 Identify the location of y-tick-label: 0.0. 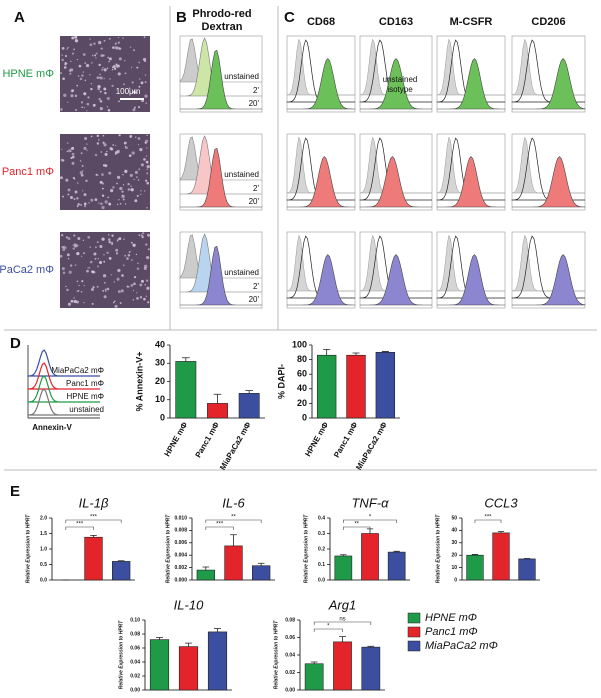
(43, 580).